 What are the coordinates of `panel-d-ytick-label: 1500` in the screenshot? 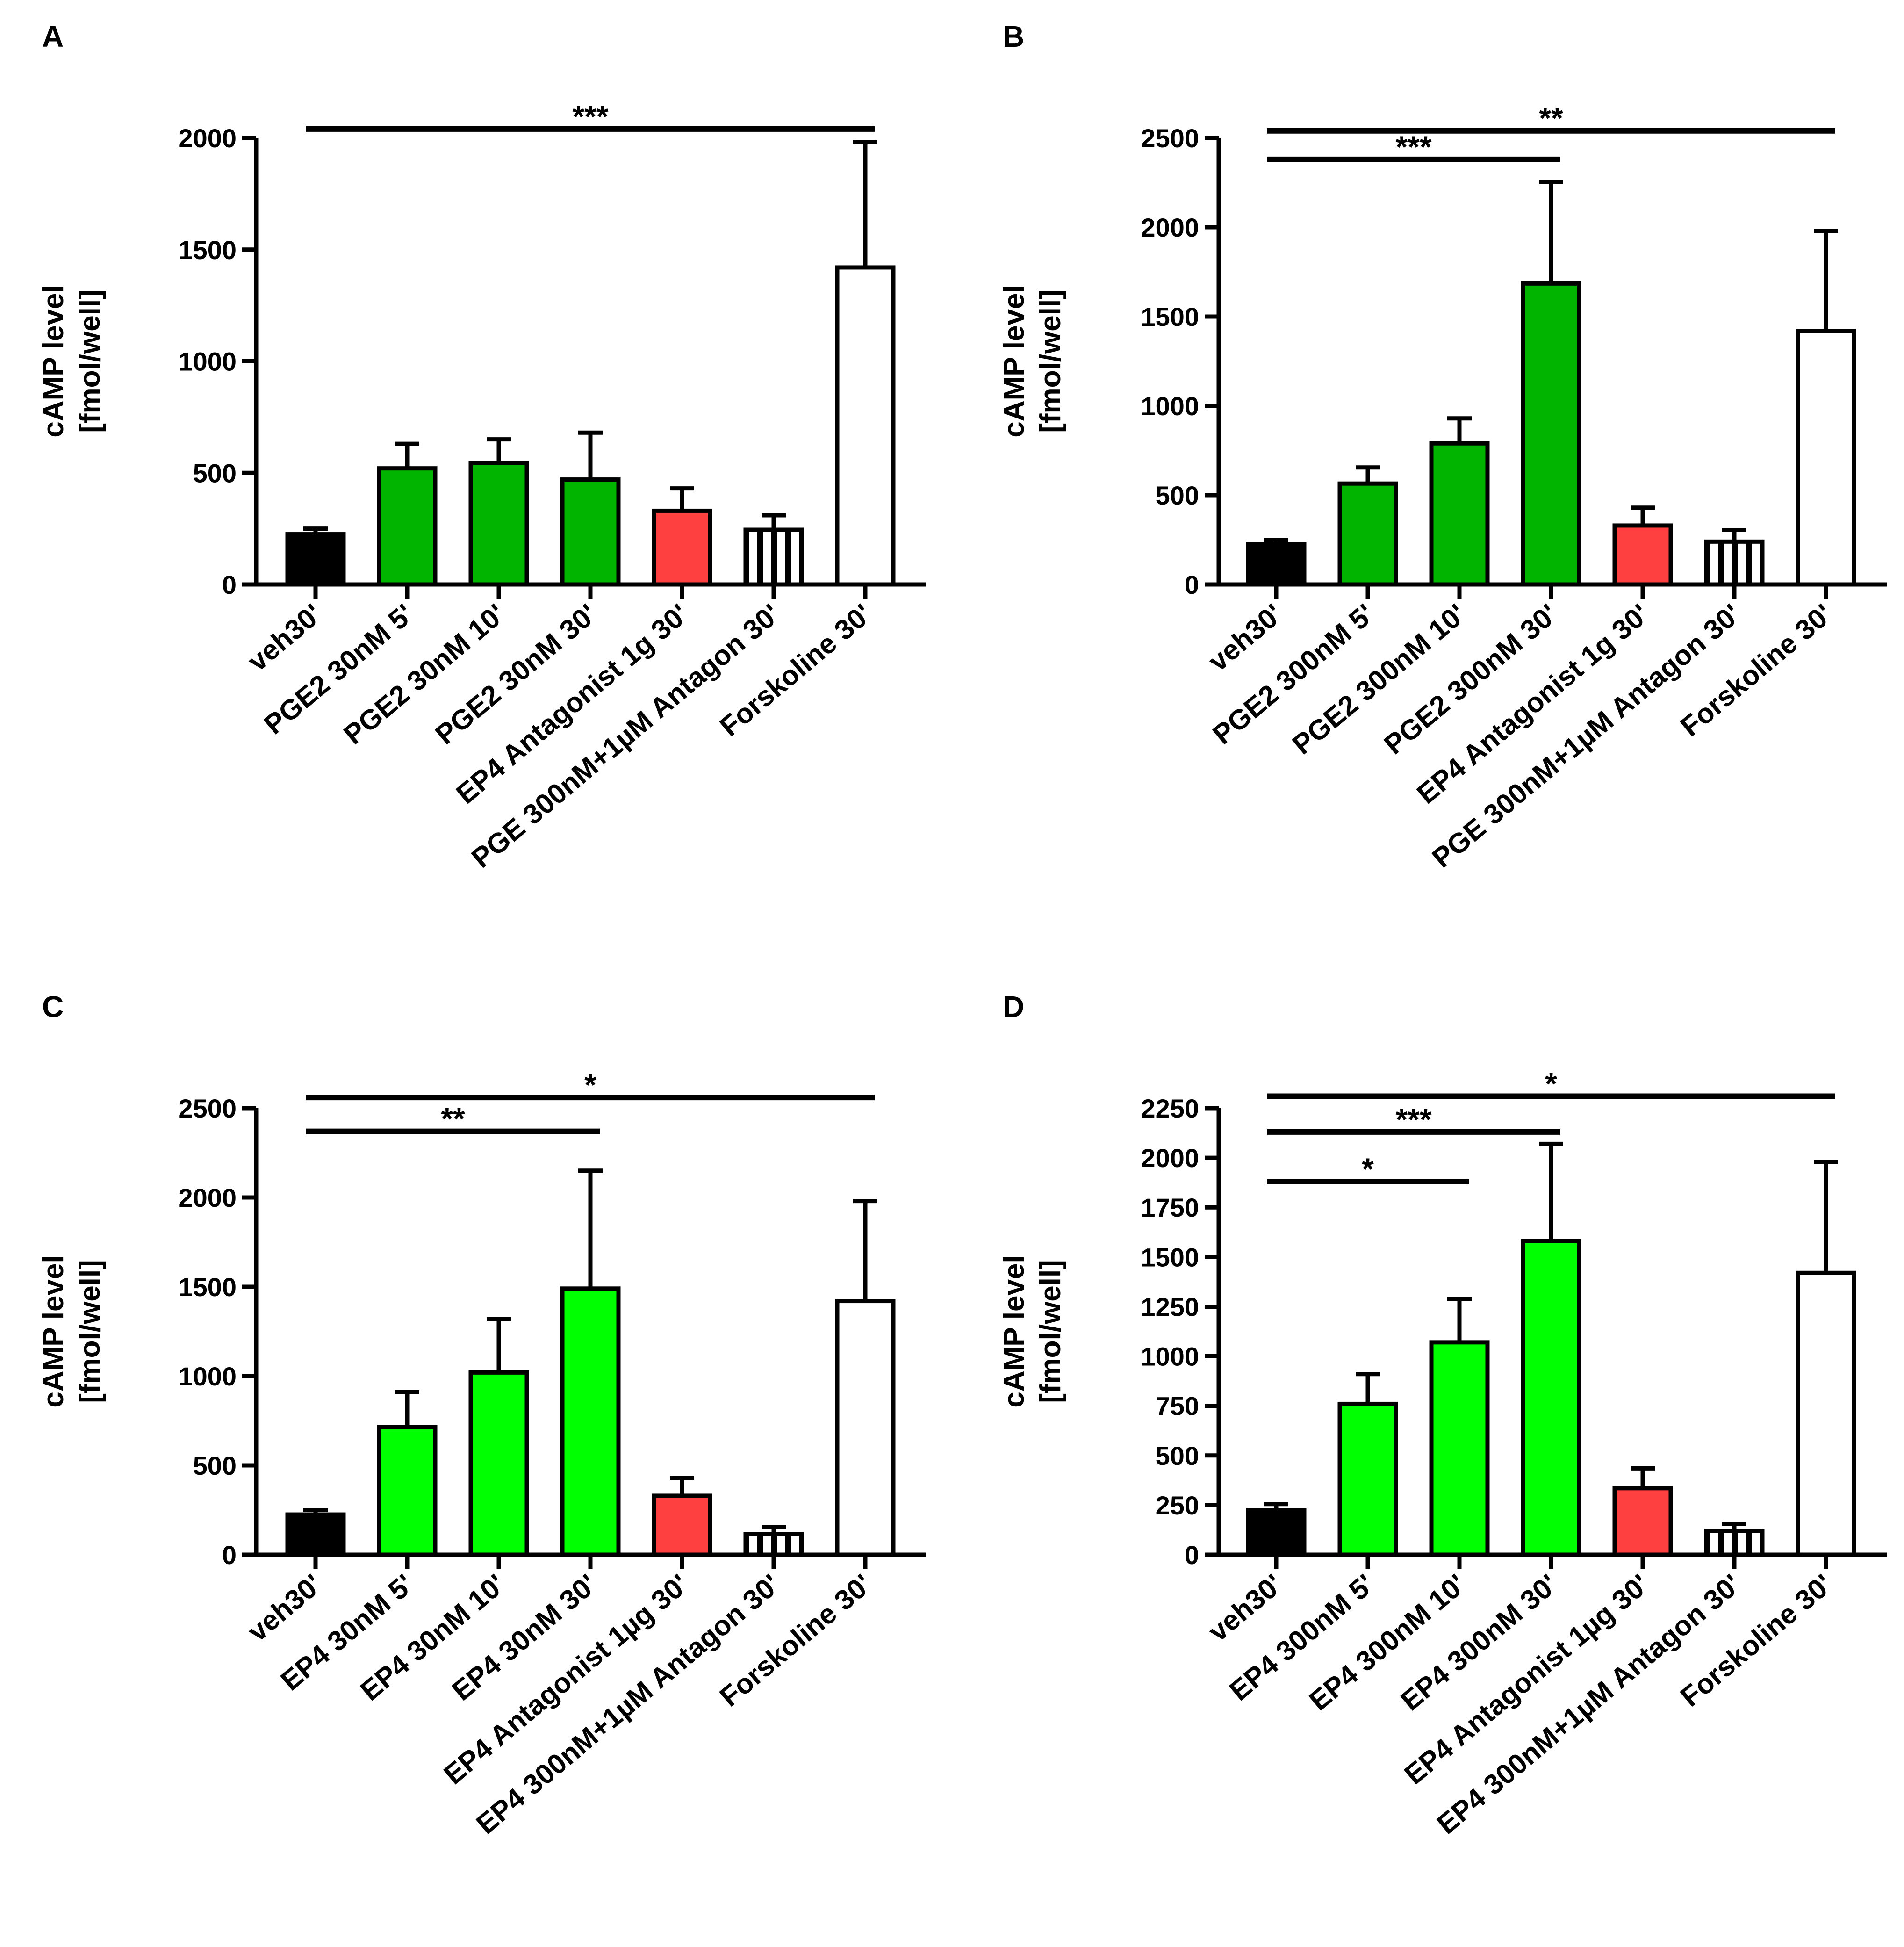 It's located at (1170, 1257).